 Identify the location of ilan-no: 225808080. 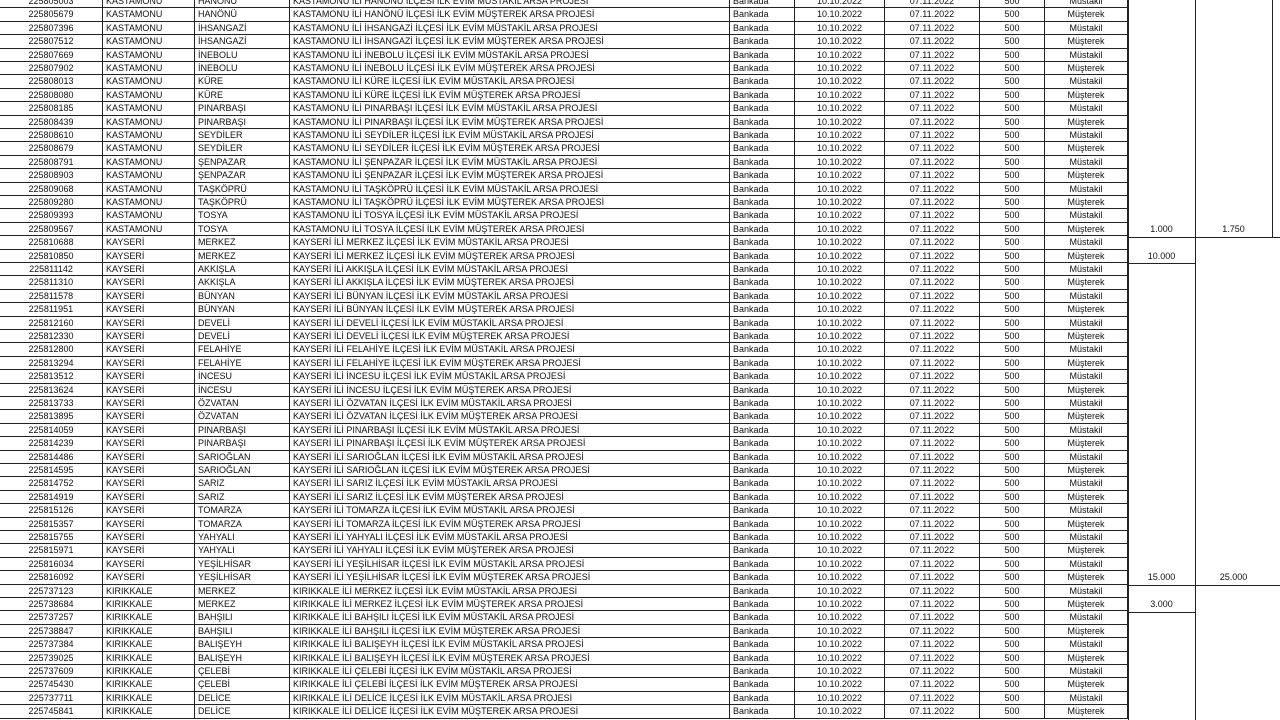
(51, 95).